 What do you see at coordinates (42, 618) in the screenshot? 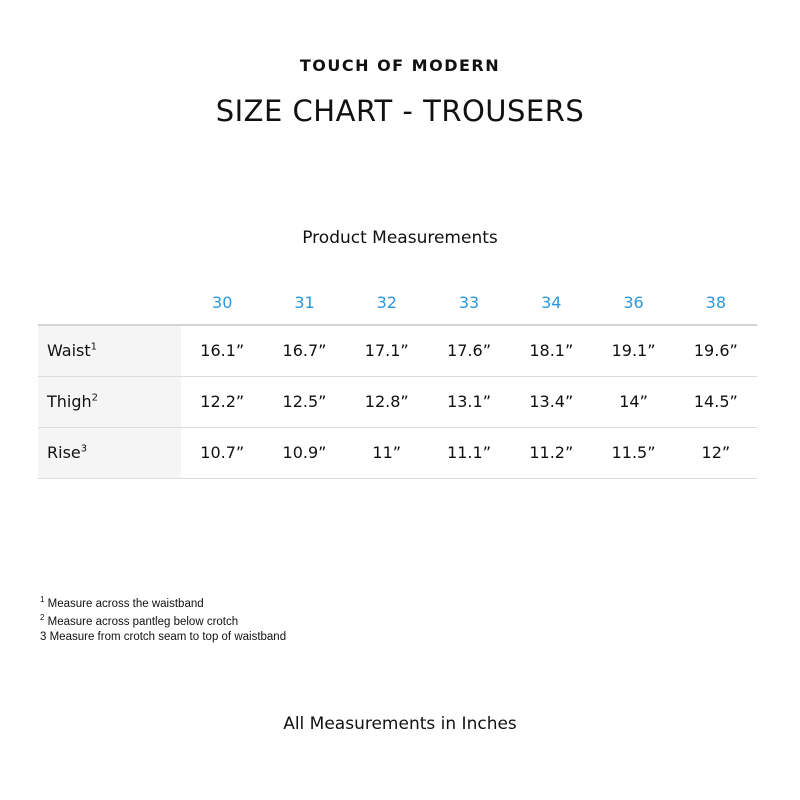
I see `footnote-mark: 2` at bounding box center [42, 618].